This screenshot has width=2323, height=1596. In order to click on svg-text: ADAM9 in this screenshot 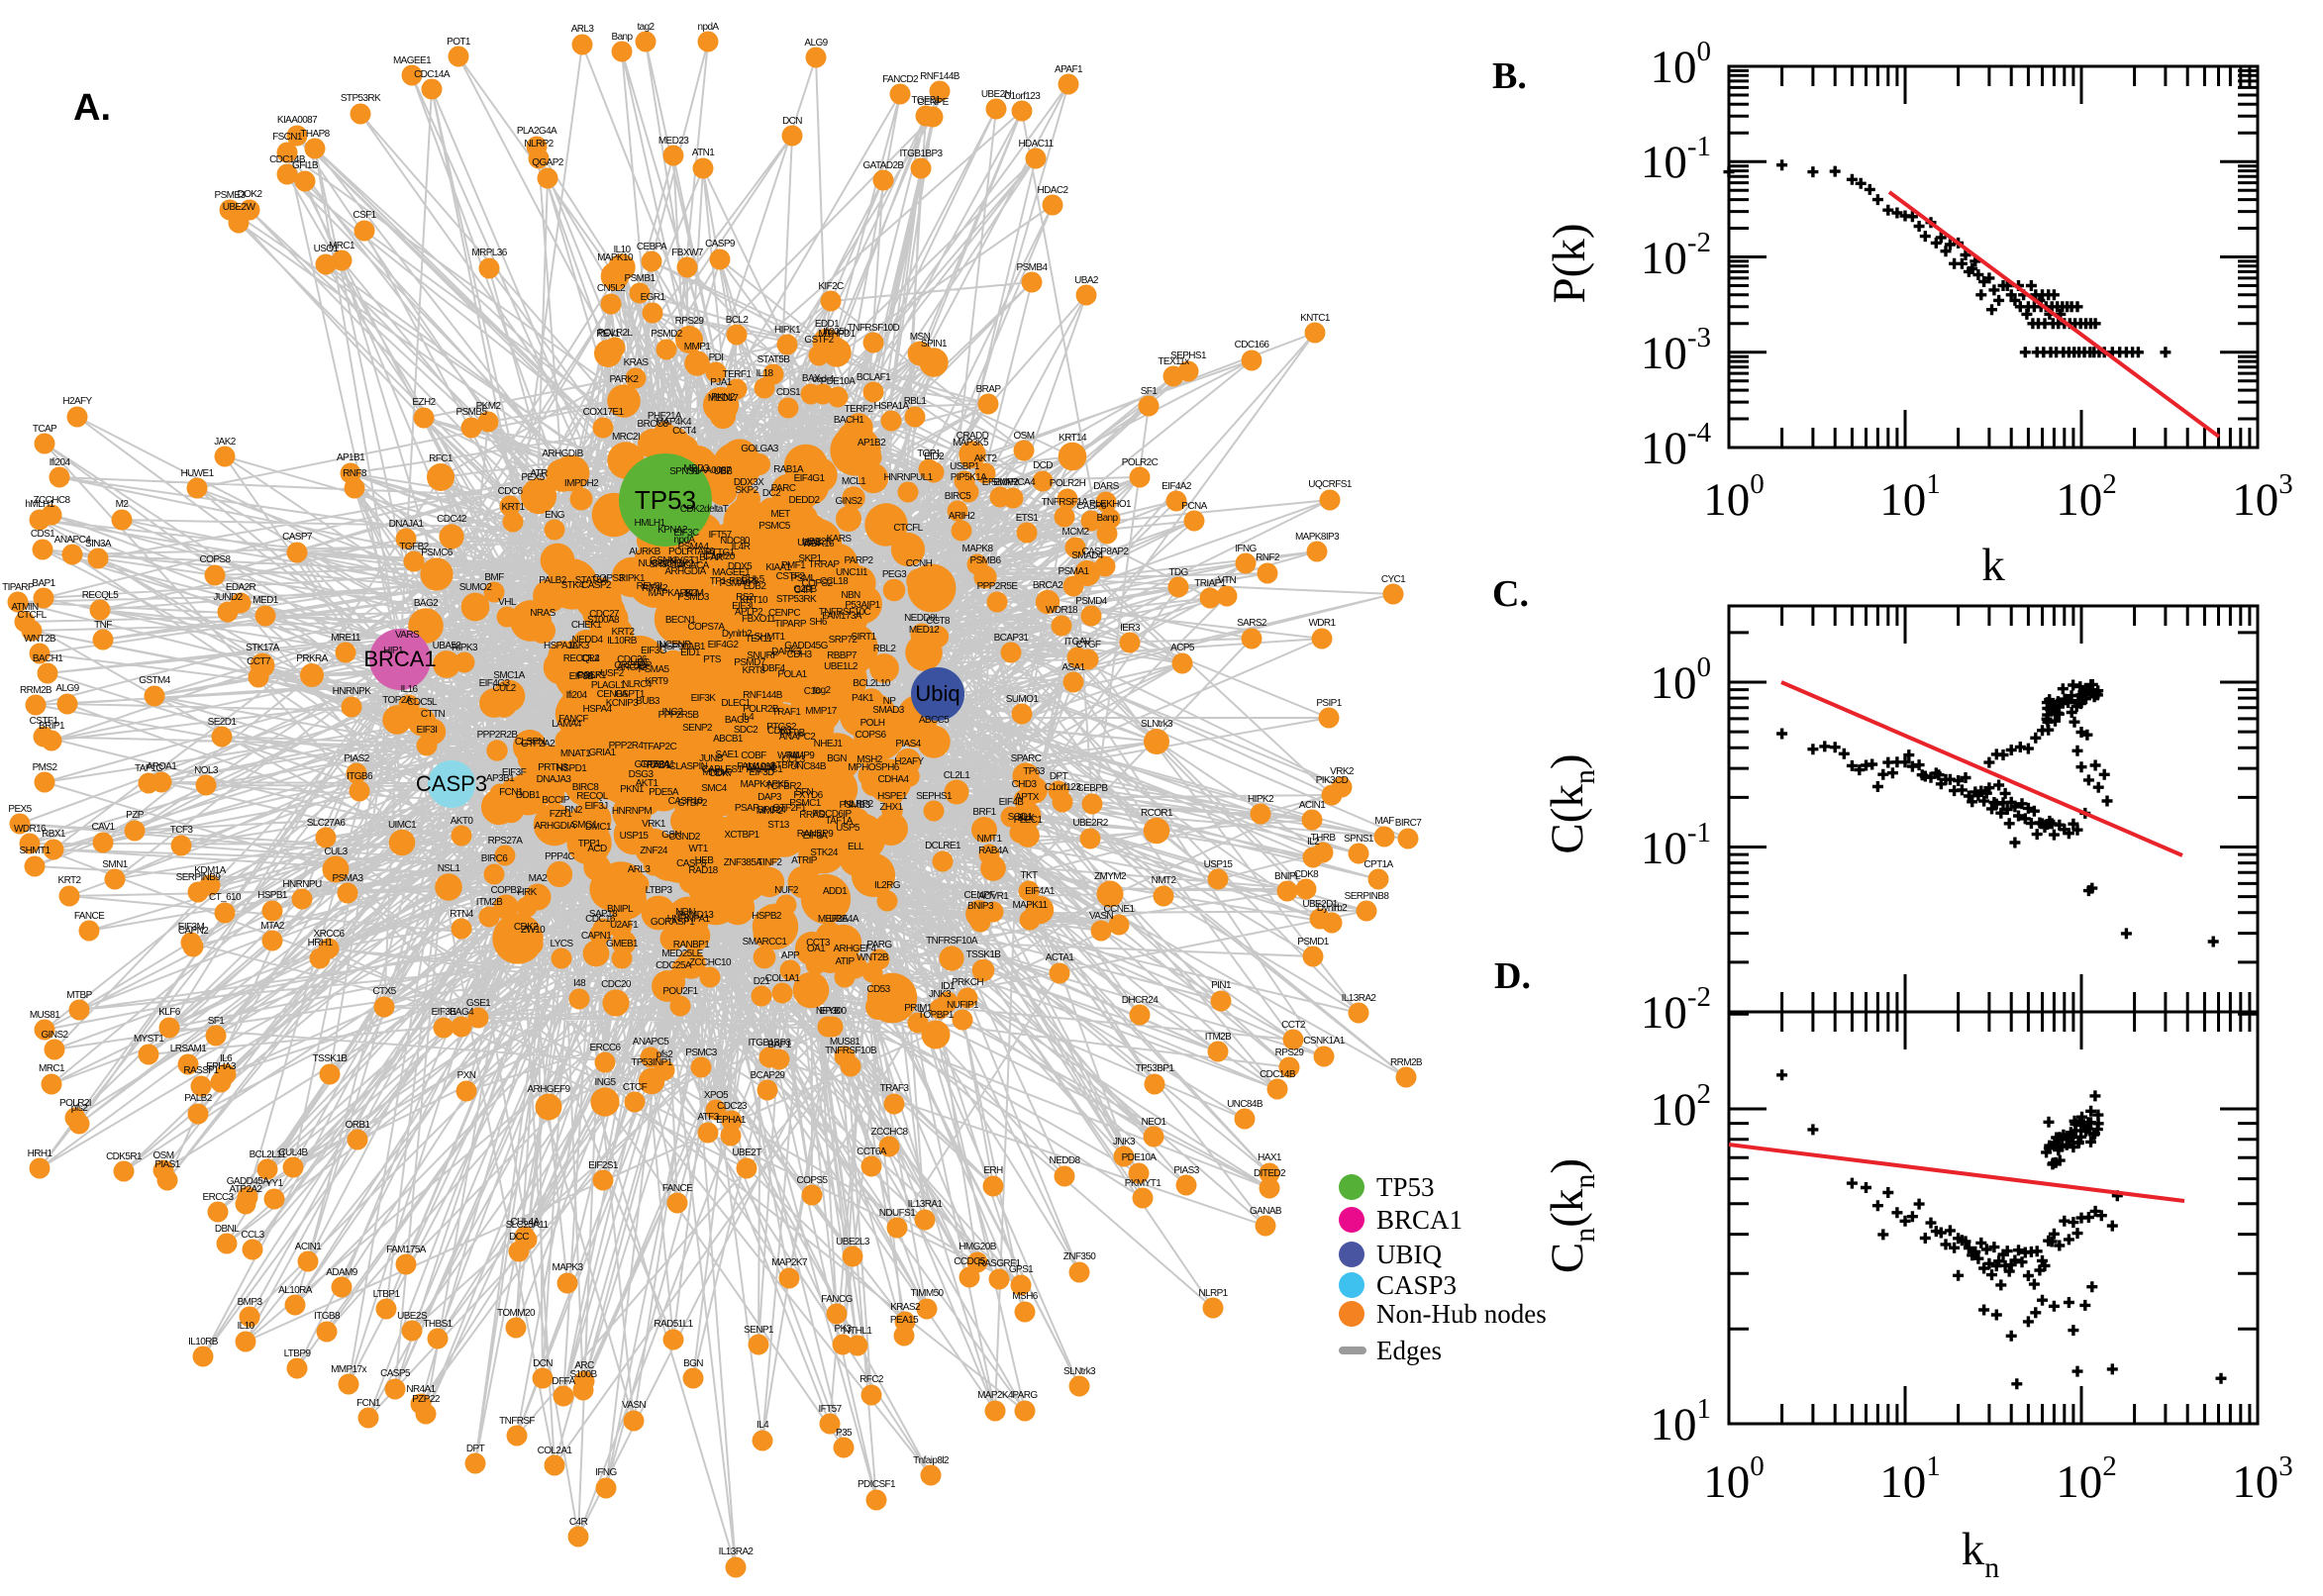, I will do `click(342, 1272)`.